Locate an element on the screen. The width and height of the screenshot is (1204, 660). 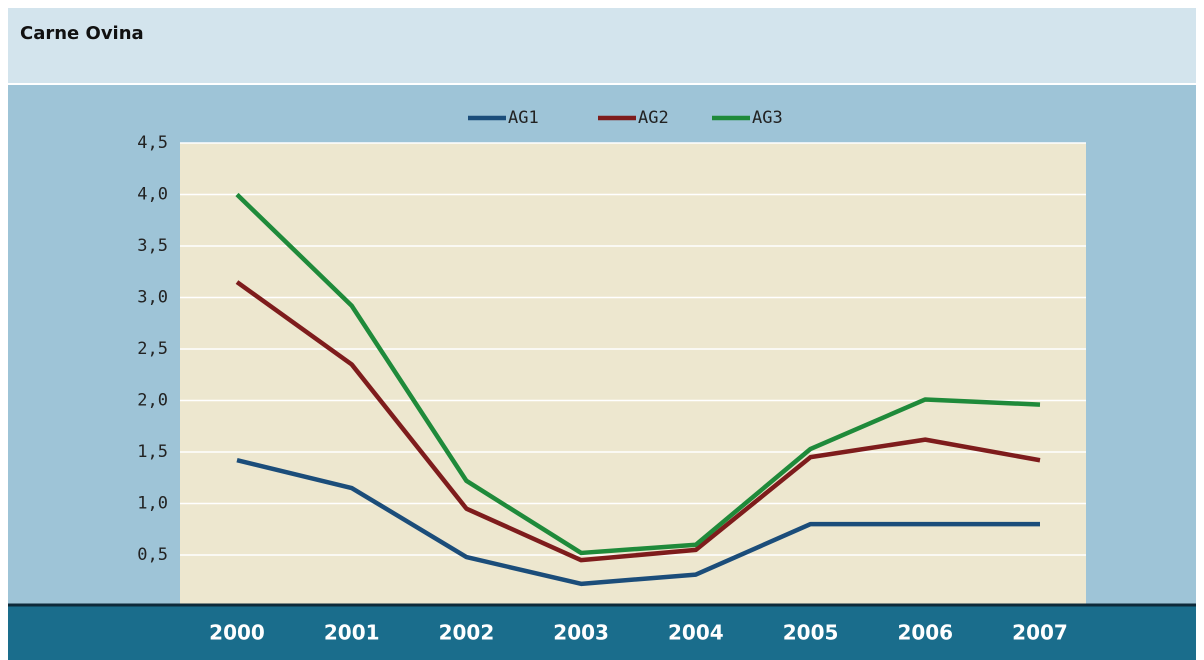
x-tick-label: 2007 is located at coordinates (1040, 633).